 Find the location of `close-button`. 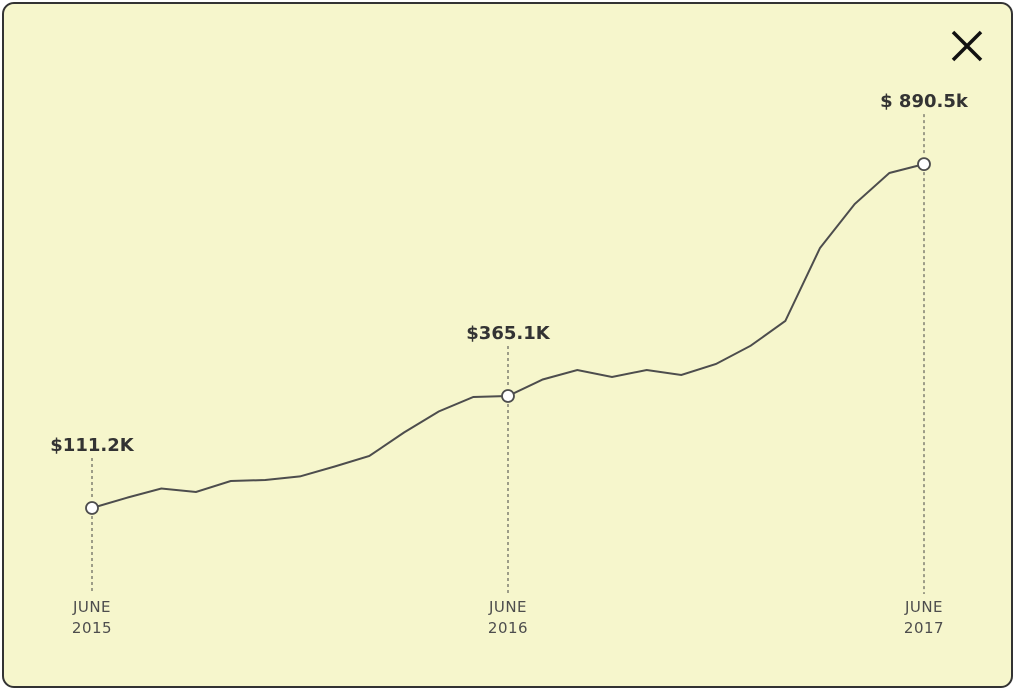

close-button is located at coordinates (967, 46).